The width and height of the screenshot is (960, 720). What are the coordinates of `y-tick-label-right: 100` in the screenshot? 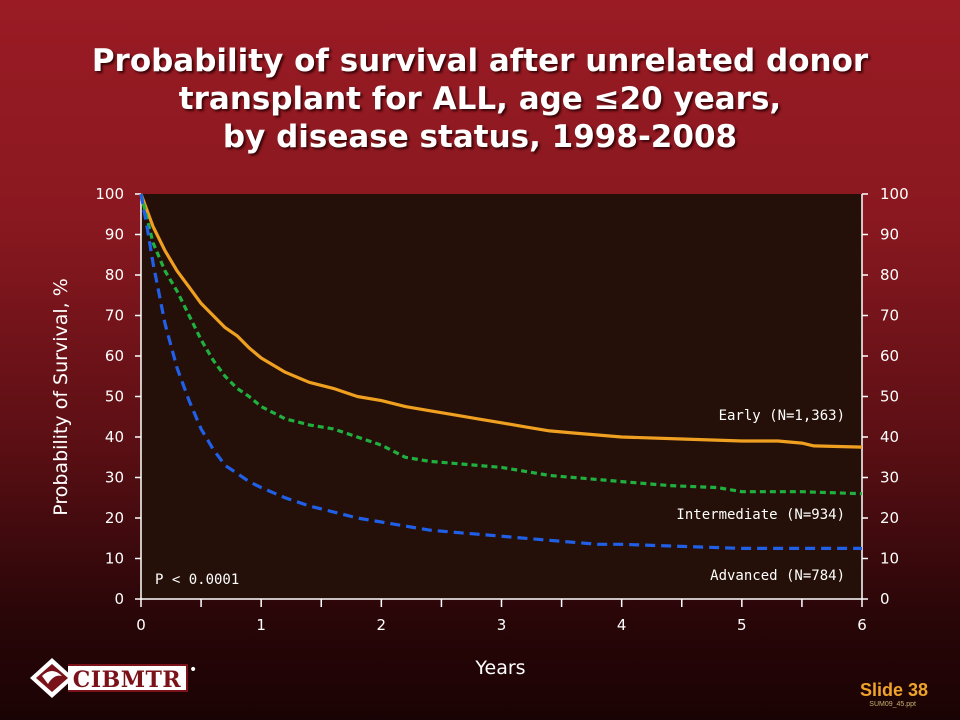 It's located at (894, 194).